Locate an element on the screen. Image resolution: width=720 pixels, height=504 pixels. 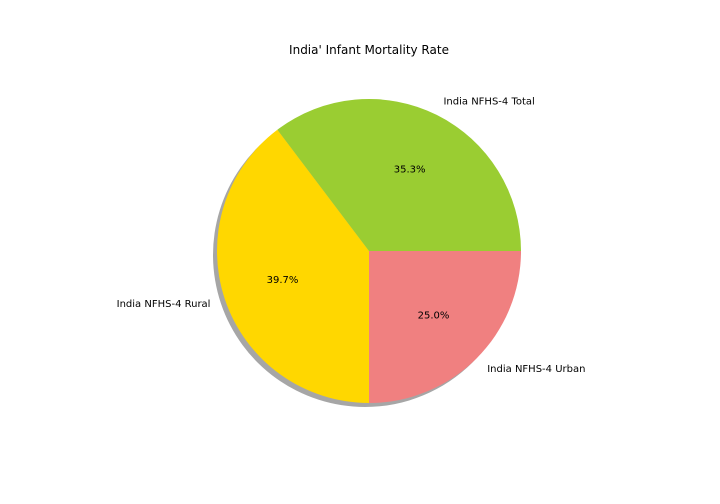
slice-label-india-nfhs-4-total: India NFHS-4 Total is located at coordinates (488, 101).